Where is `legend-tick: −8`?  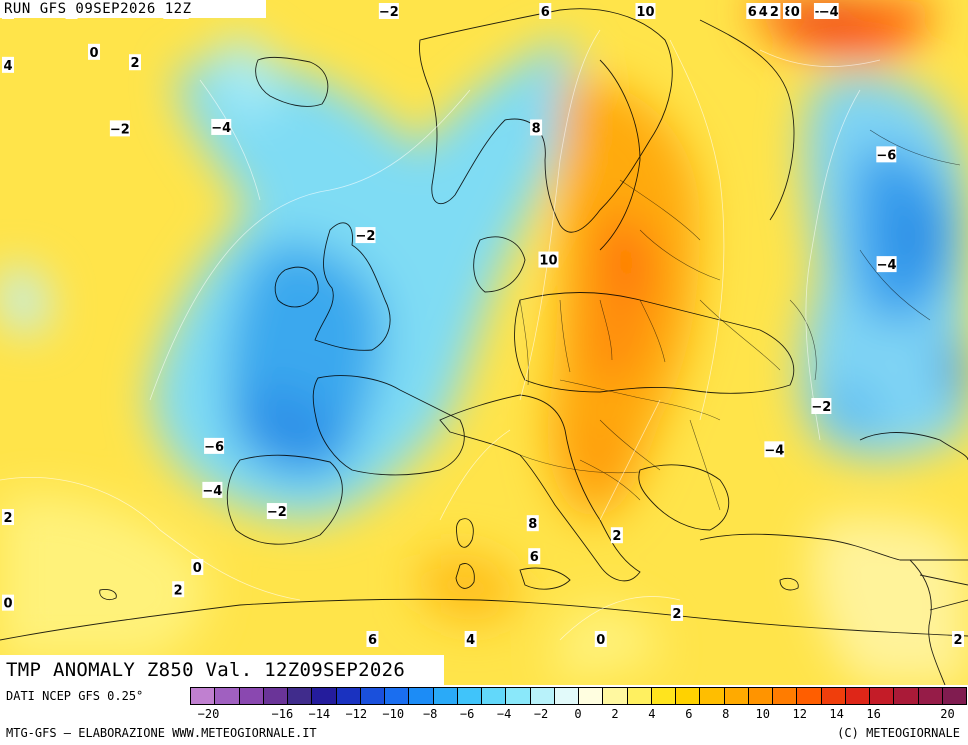 legend-tick: −8 is located at coordinates (430, 714).